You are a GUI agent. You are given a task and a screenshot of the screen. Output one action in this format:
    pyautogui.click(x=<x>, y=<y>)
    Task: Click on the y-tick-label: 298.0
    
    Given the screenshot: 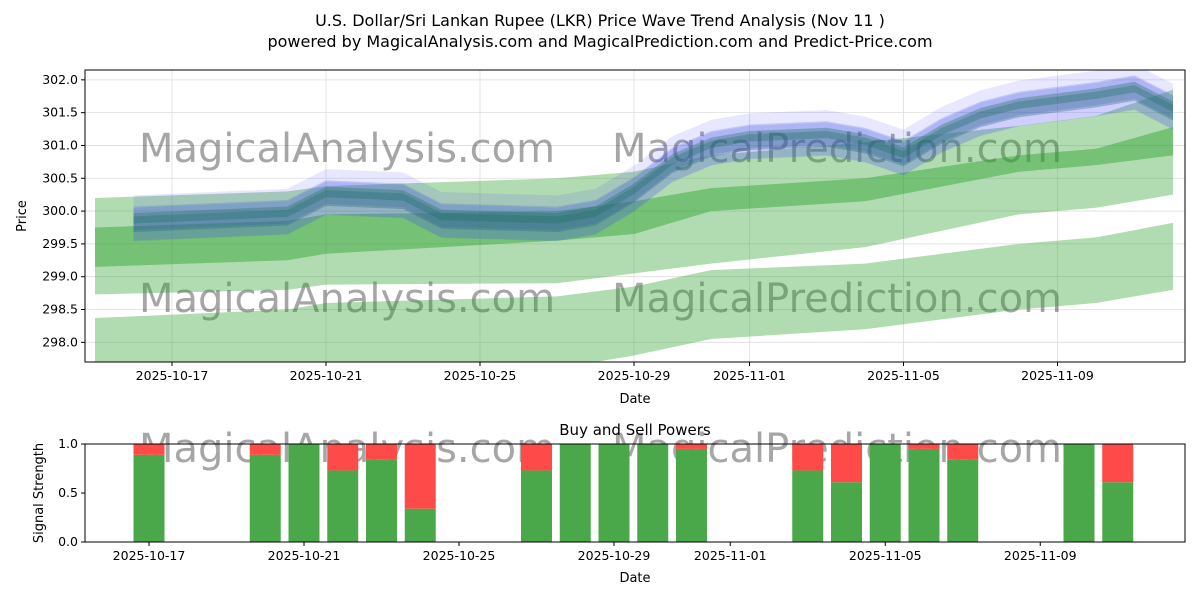 What is the action you would take?
    pyautogui.click(x=60, y=341)
    